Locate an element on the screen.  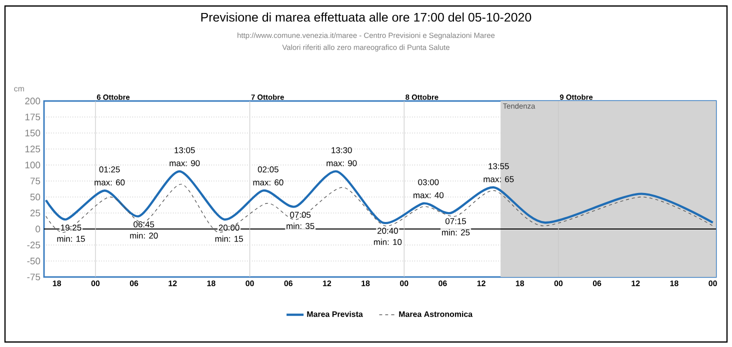
annotation: 07:15 is located at coordinates (455, 221).